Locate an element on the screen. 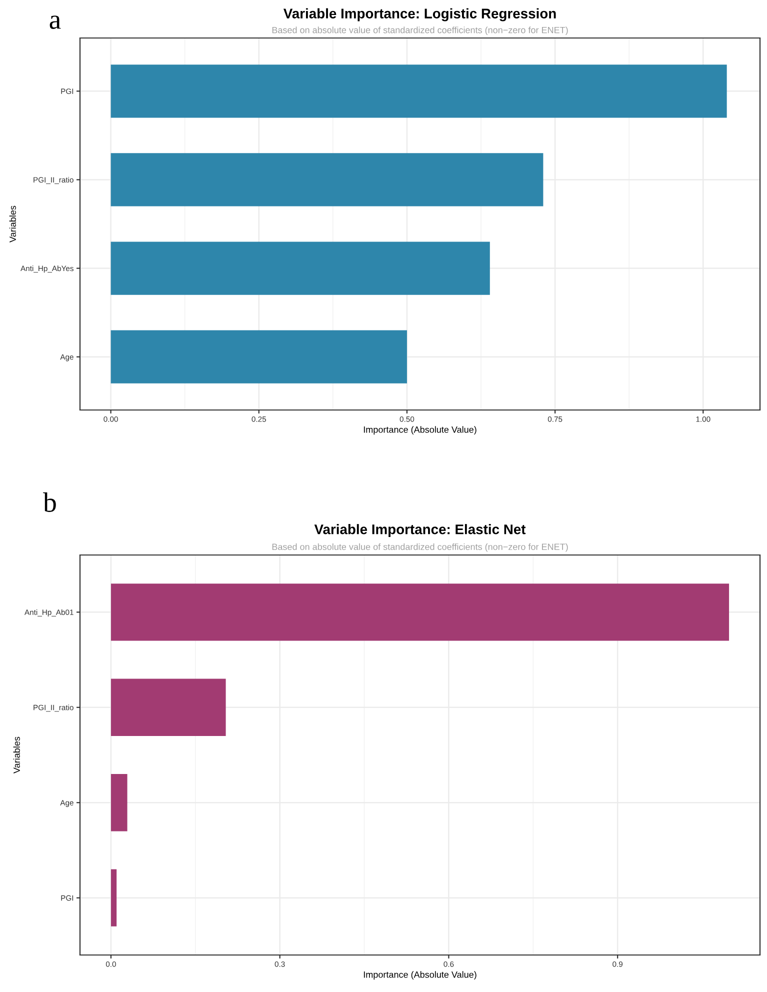 Image resolution: width=767 pixels, height=992 pixels. chart-title: Variable Importance: Elastic Net is located at coordinates (420, 530).